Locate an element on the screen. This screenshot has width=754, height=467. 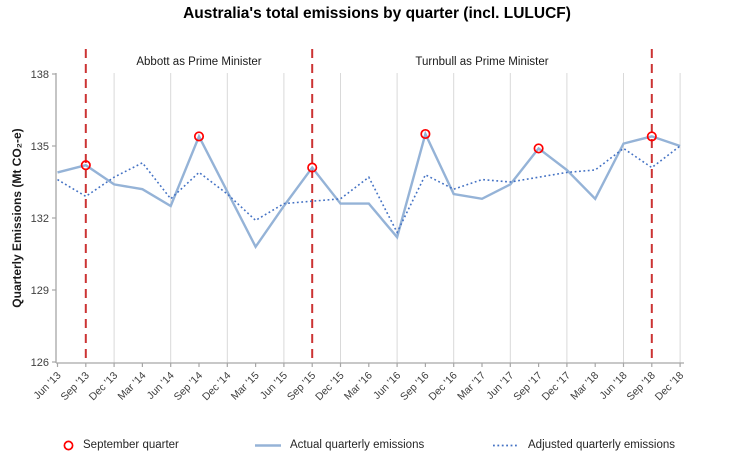
x-tick-label: Mar '15 is located at coordinates (245, 386).